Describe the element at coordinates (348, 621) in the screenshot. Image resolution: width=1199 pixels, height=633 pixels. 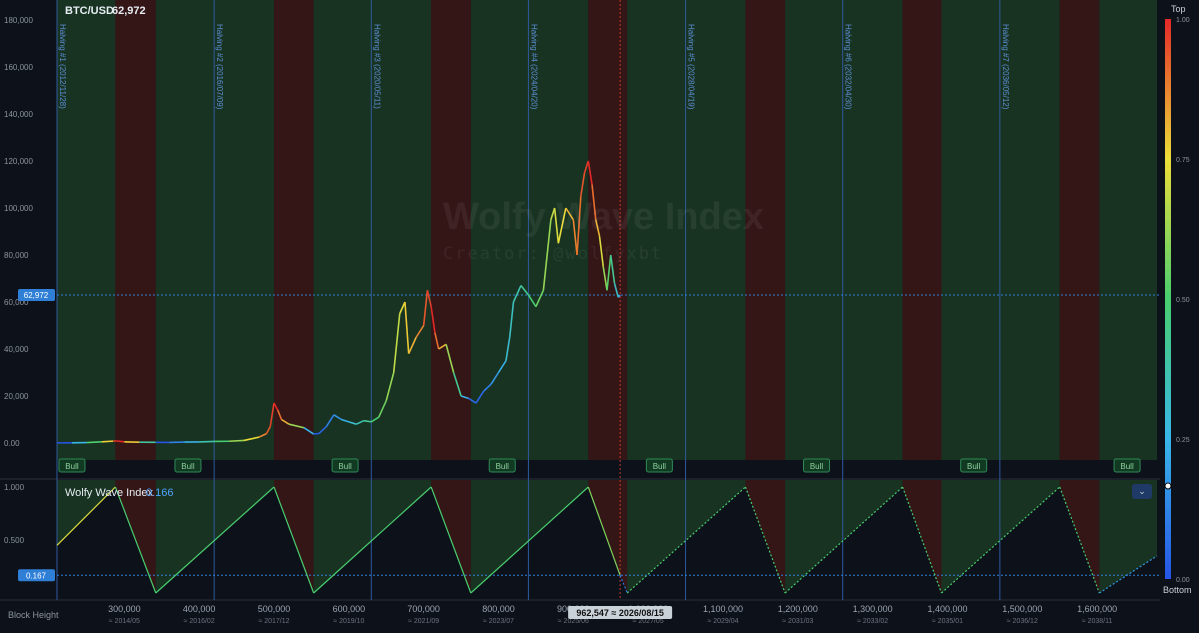
I see `x-tick-date: ≈ 2019/10` at that location.